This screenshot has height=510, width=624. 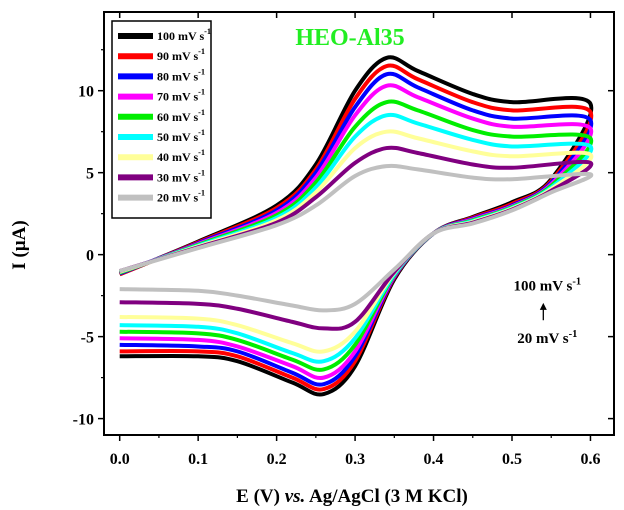 I want to click on legend-label-3-sup: -1, so click(x=201, y=92).